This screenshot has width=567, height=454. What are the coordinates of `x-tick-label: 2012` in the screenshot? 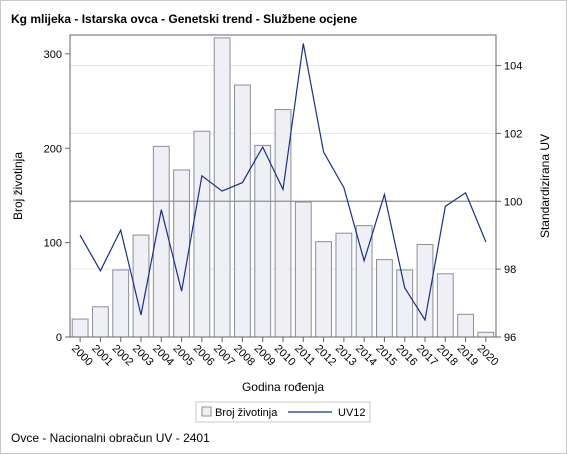 It's located at (325, 356).